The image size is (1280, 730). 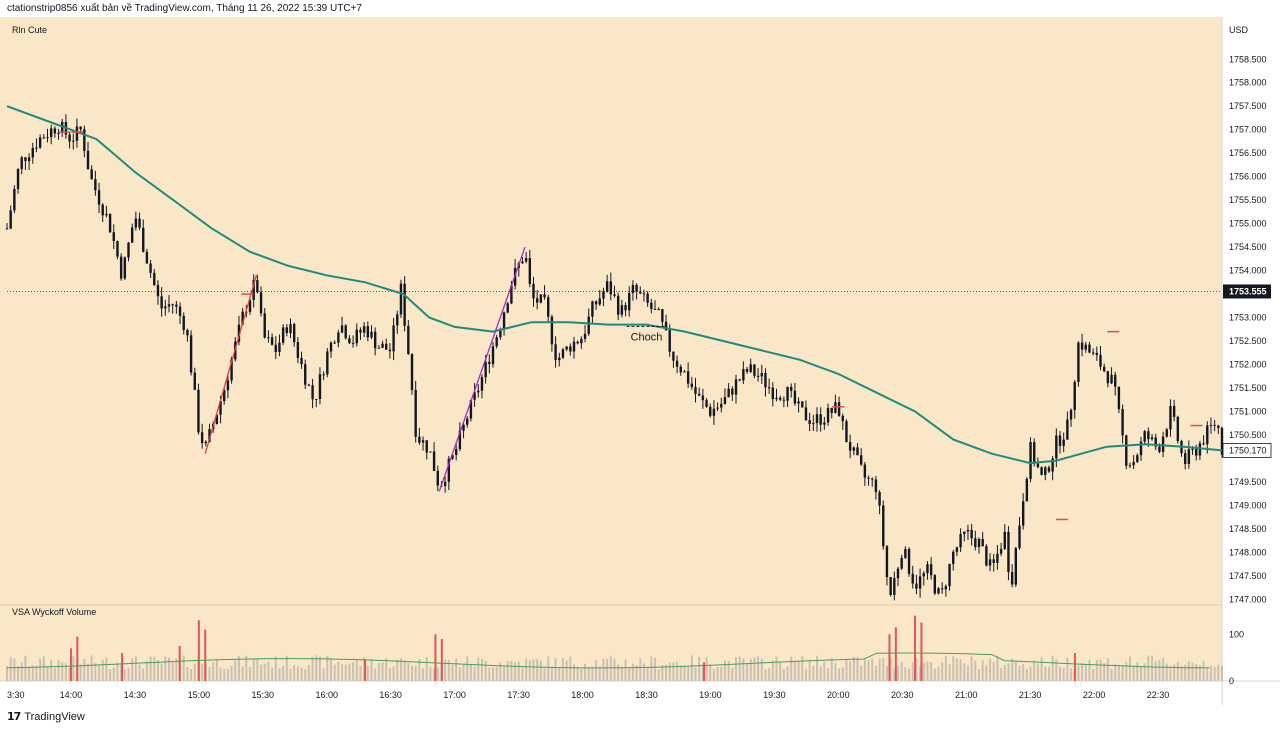 I want to click on current-price-label: 1753.555, so click(x=1248, y=291).